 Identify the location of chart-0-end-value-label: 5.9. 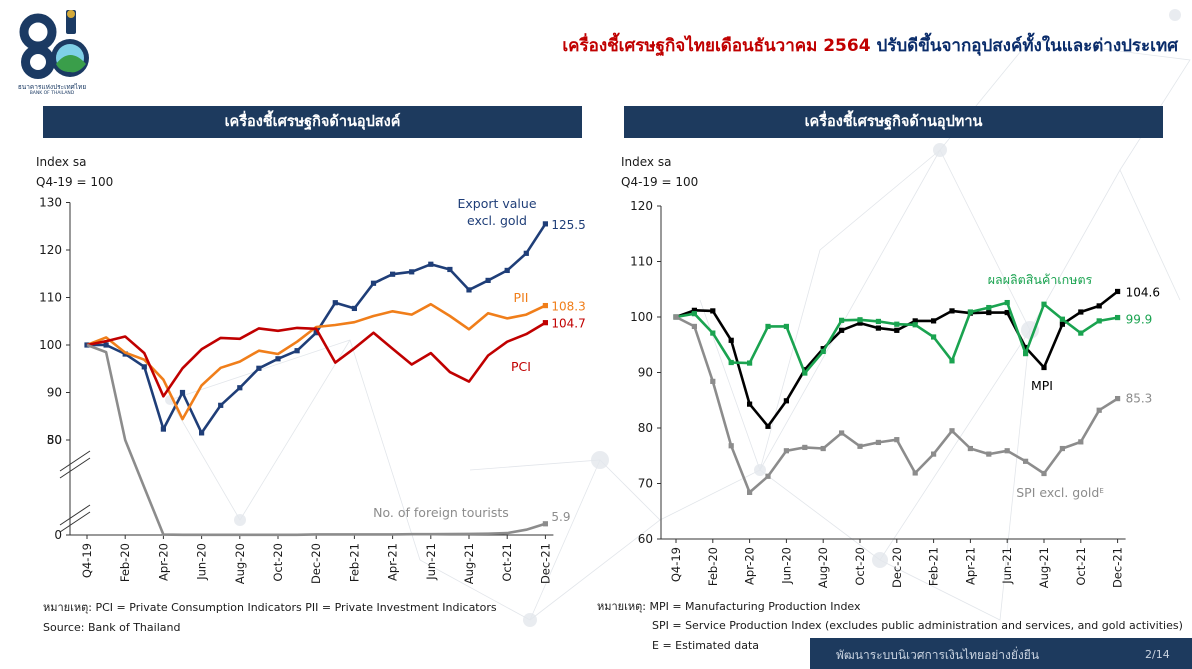
(560, 517).